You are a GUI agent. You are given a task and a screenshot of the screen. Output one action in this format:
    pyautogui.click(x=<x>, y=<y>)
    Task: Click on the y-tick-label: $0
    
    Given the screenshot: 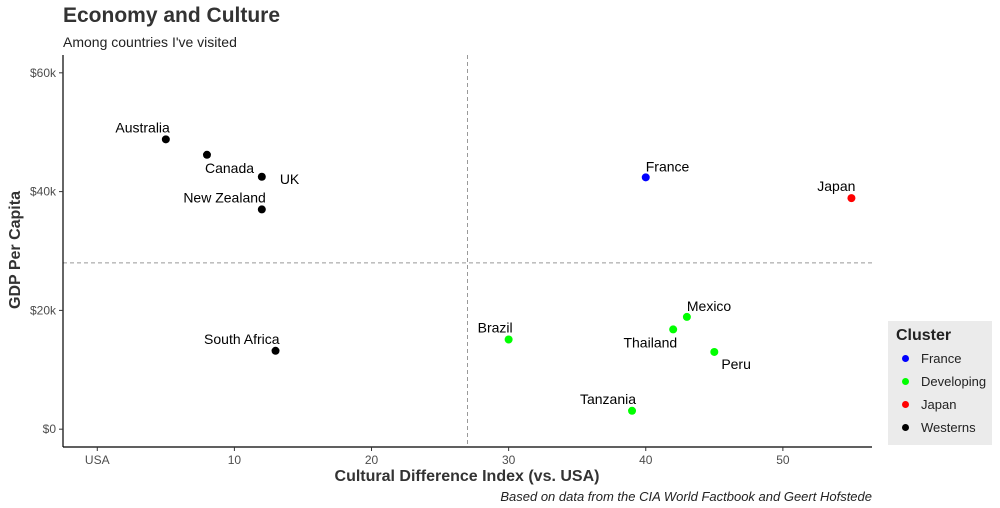 What is the action you would take?
    pyautogui.click(x=50, y=429)
    